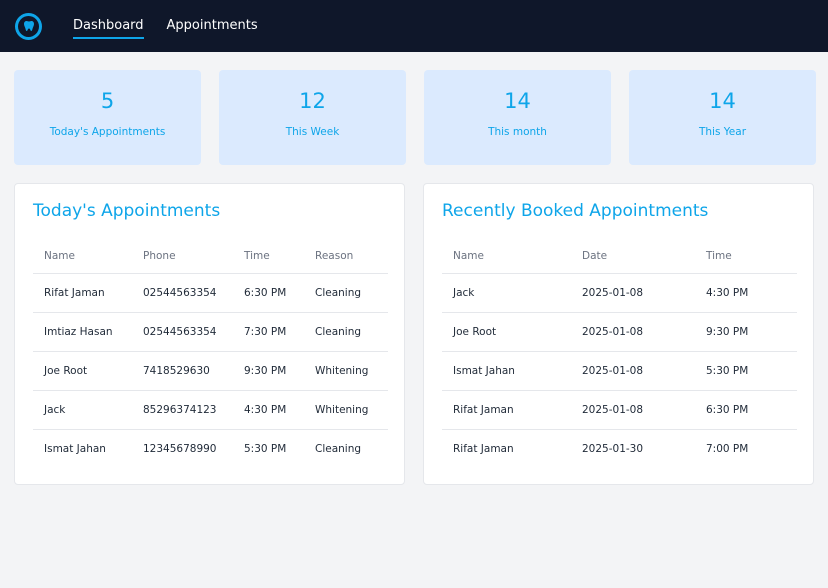 This screenshot has height=588, width=828. I want to click on tooth-icon, so click(28, 26).